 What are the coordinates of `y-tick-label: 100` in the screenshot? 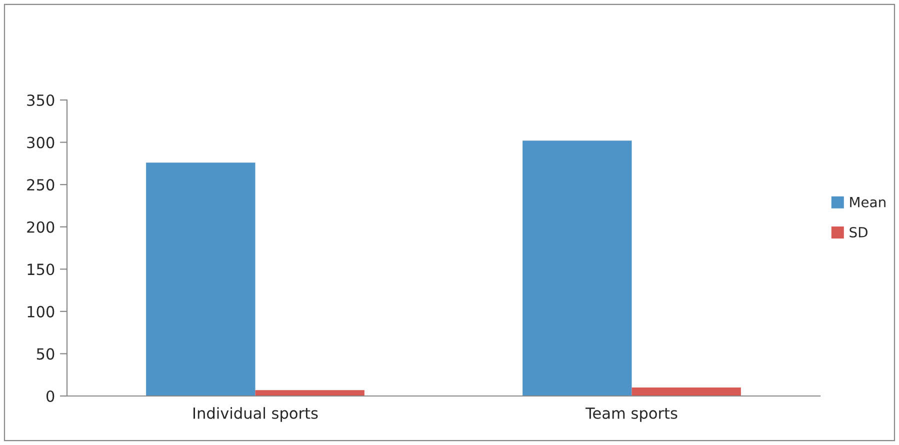 It's located at (41, 312).